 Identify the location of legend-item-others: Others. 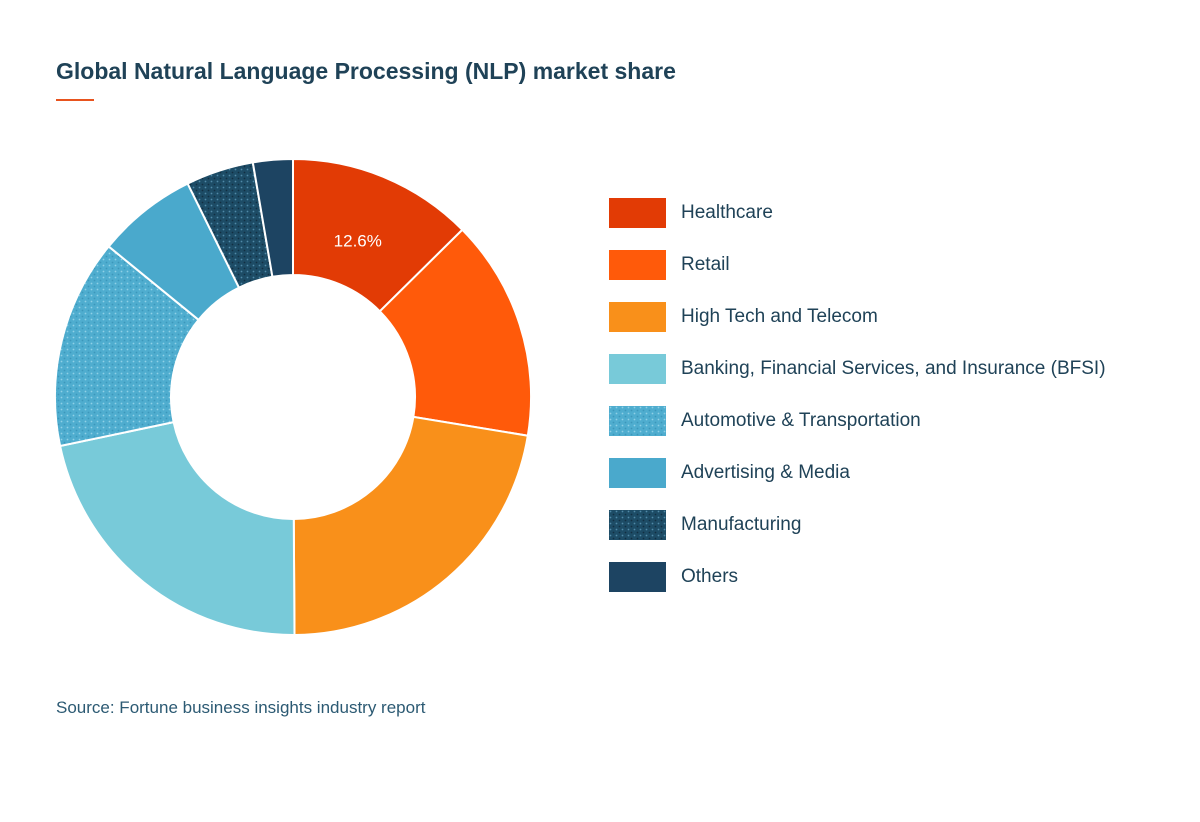
(857, 577).